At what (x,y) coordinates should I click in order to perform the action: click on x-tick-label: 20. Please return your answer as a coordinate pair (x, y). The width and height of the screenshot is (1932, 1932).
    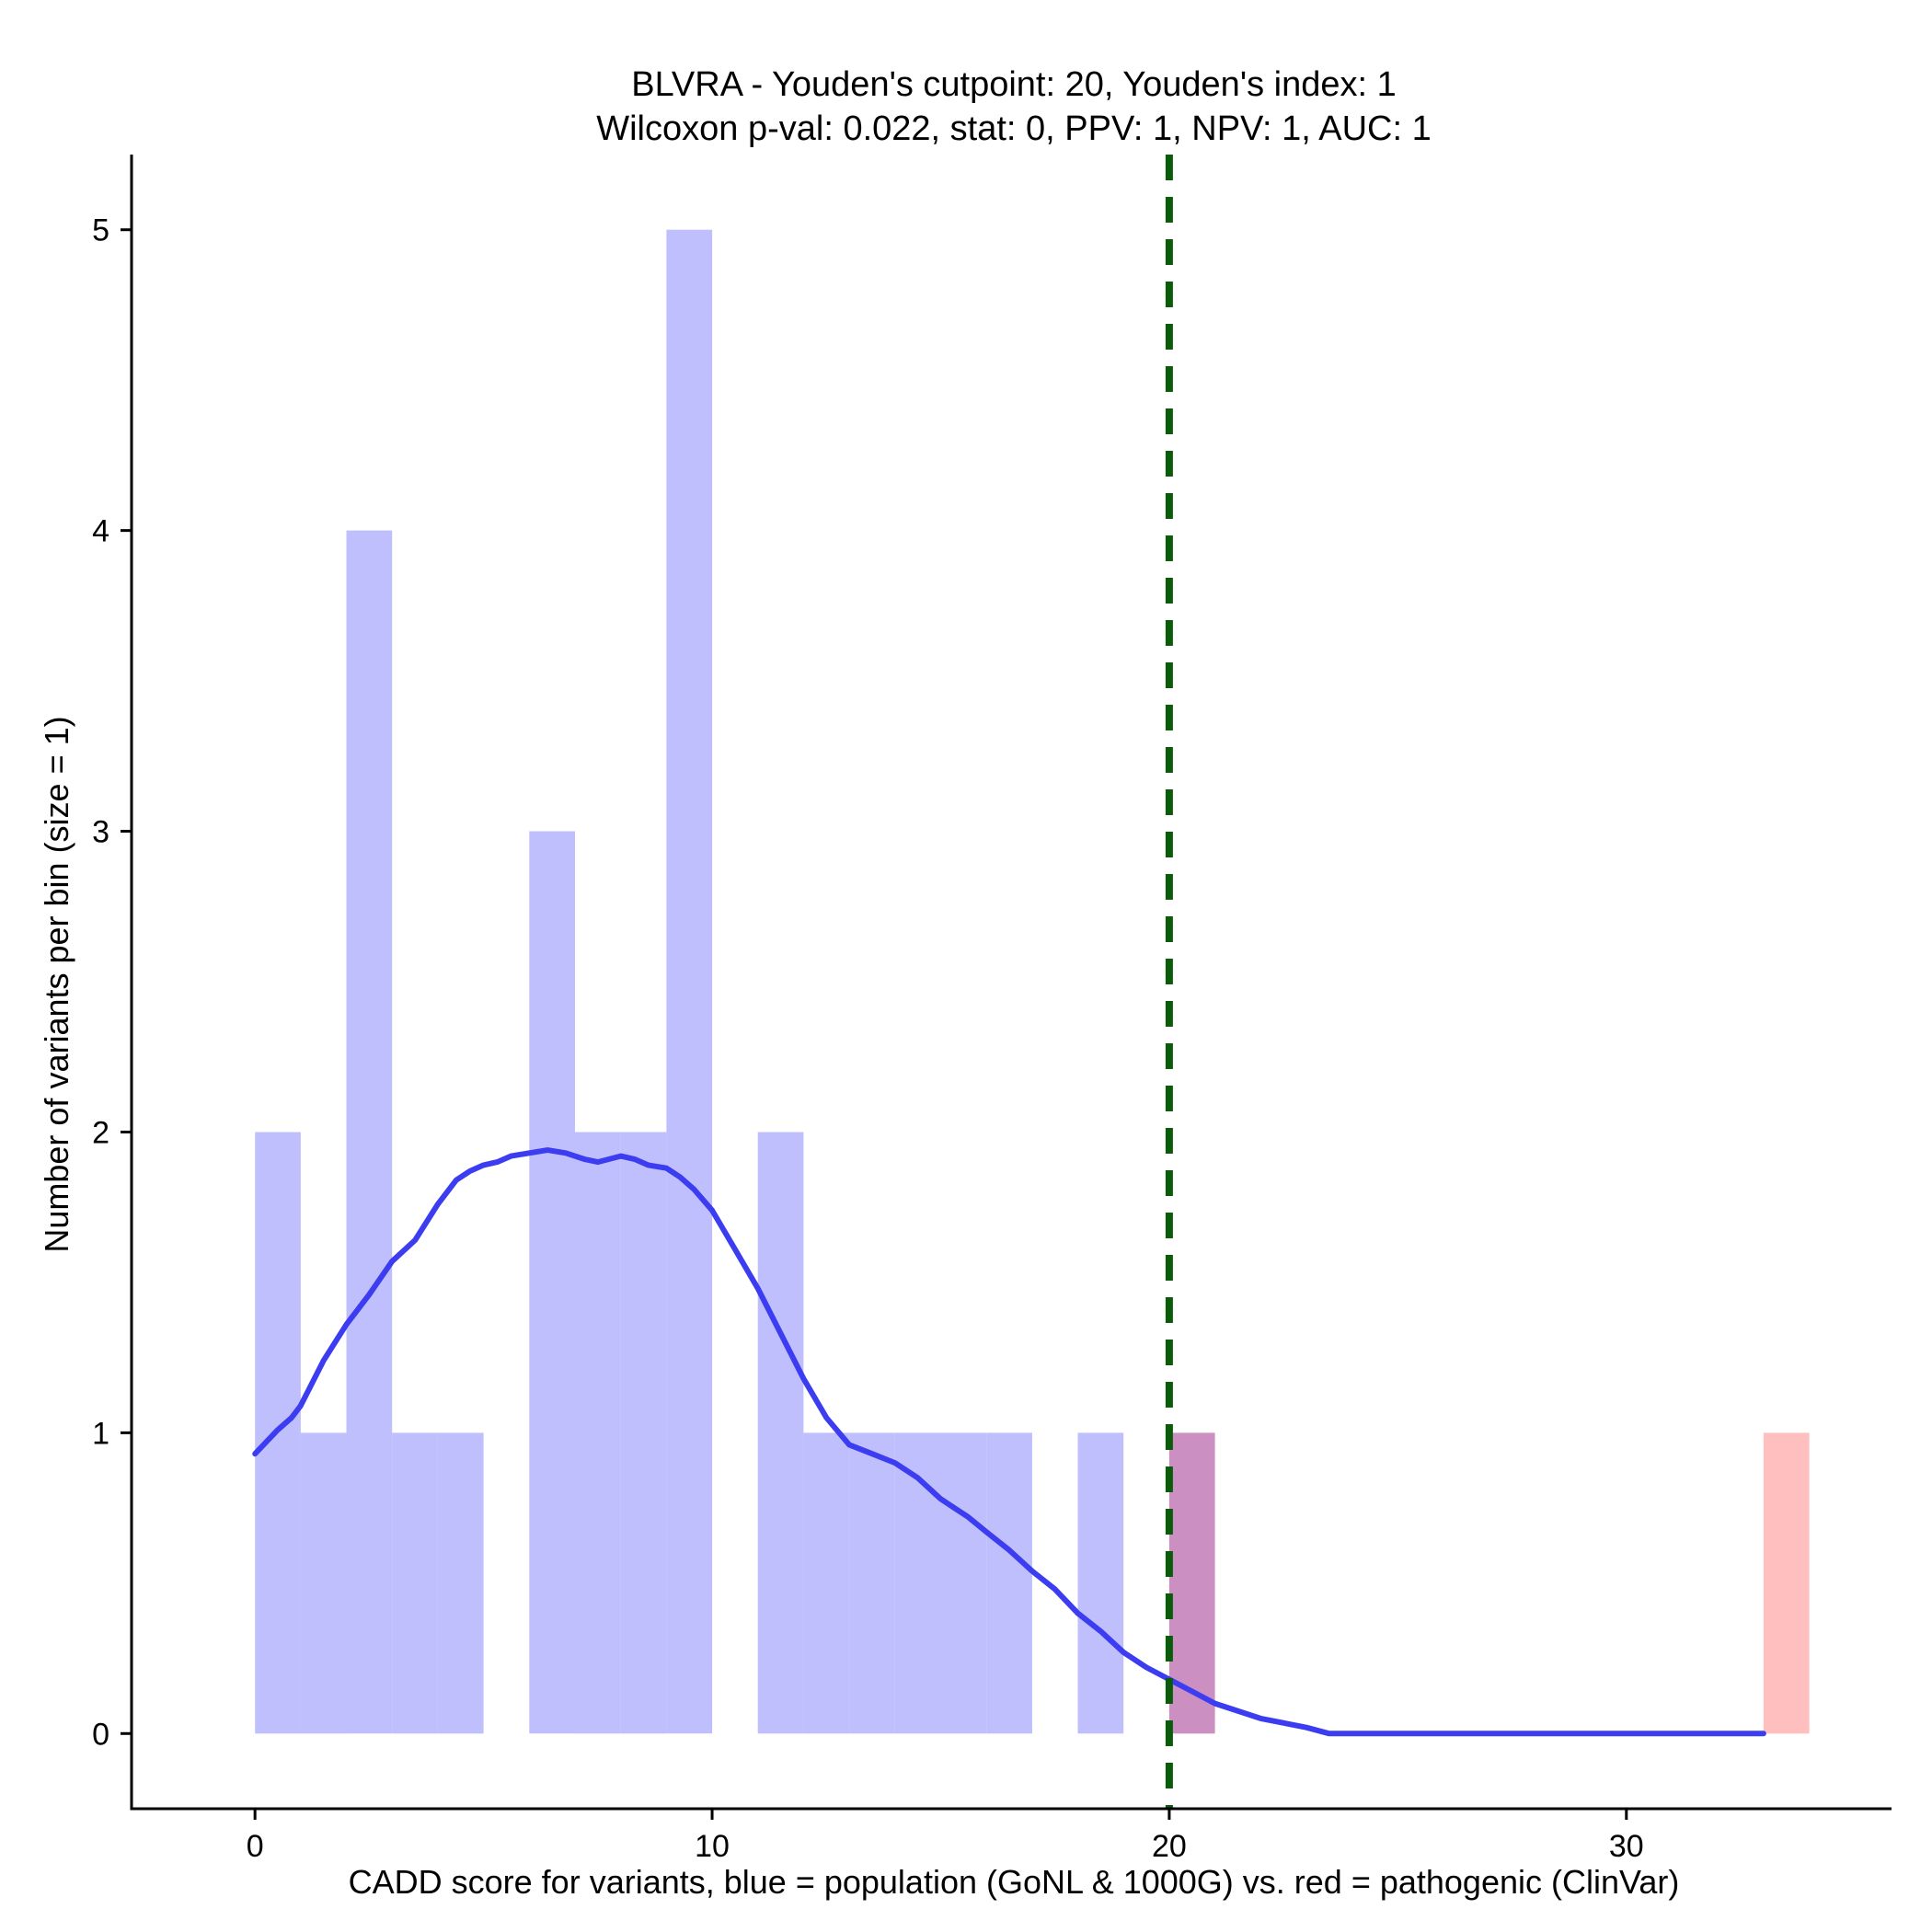
    Looking at the image, I should click on (1169, 1846).